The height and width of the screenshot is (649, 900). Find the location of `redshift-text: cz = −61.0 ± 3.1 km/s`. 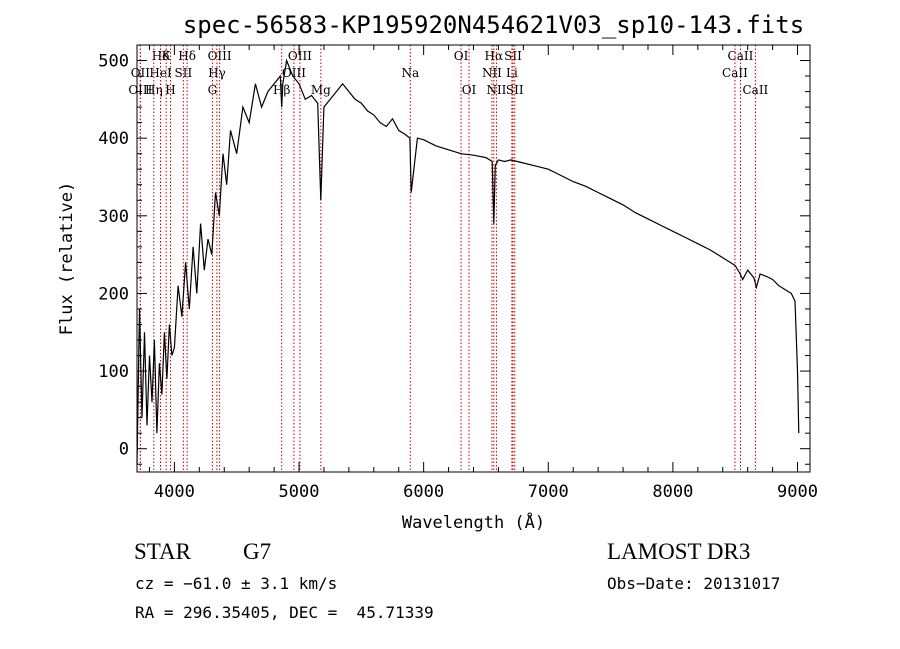

redshift-text: cz = −61.0 ± 3.1 km/s is located at coordinates (236, 583).